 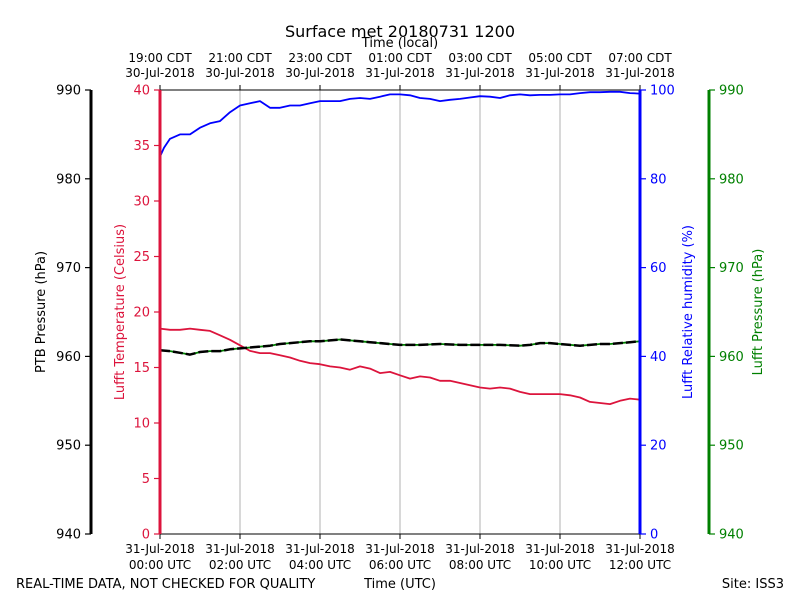 What do you see at coordinates (731, 179) in the screenshot?
I see `y-tick-label-lufft_p: 980` at bounding box center [731, 179].